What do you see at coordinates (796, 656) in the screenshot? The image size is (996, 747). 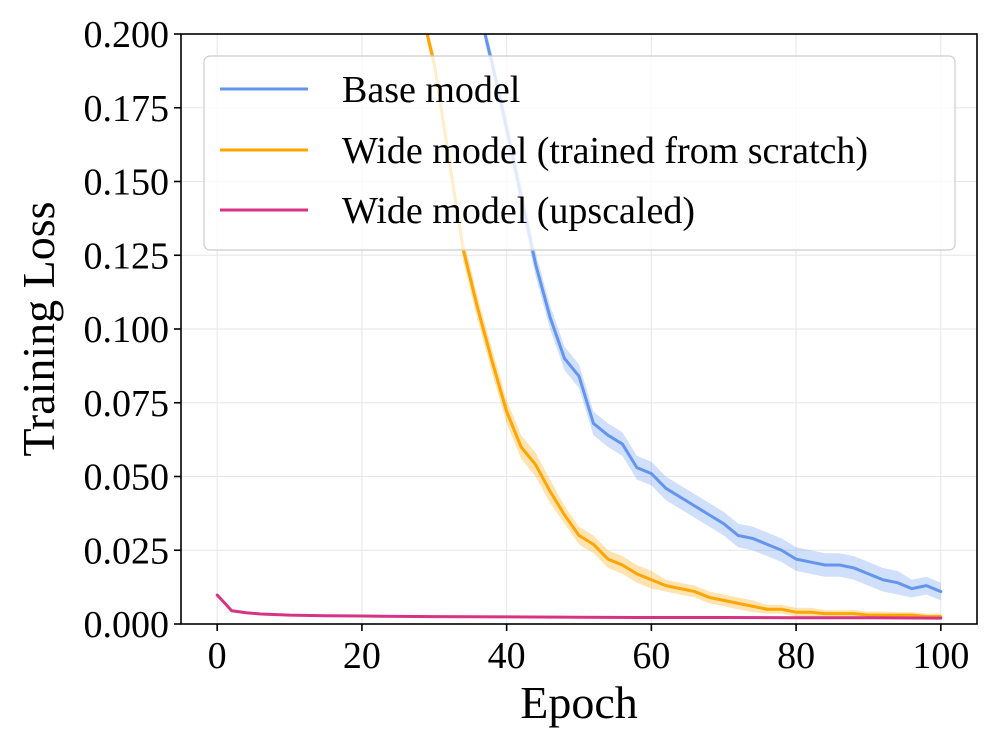 I see `x-tick-label: 80` at bounding box center [796, 656].